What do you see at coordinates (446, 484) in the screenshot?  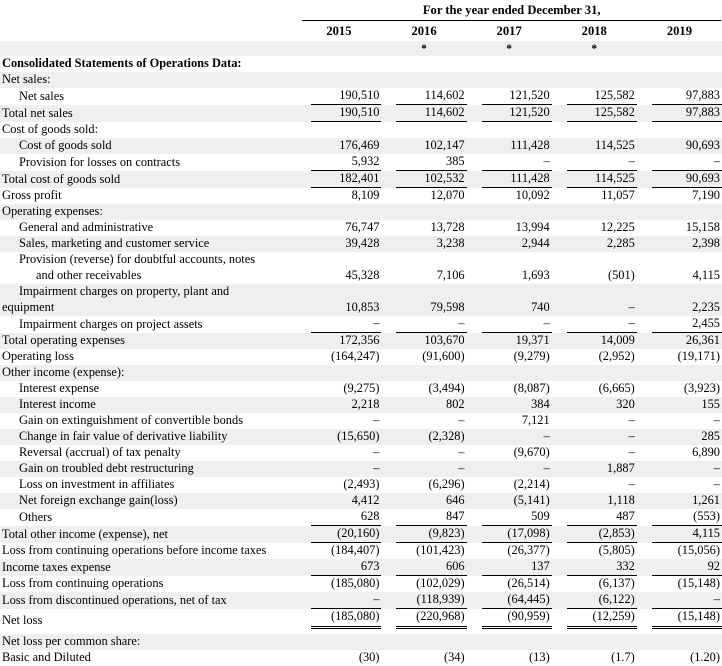 I see `cell-value: (6,296)` at bounding box center [446, 484].